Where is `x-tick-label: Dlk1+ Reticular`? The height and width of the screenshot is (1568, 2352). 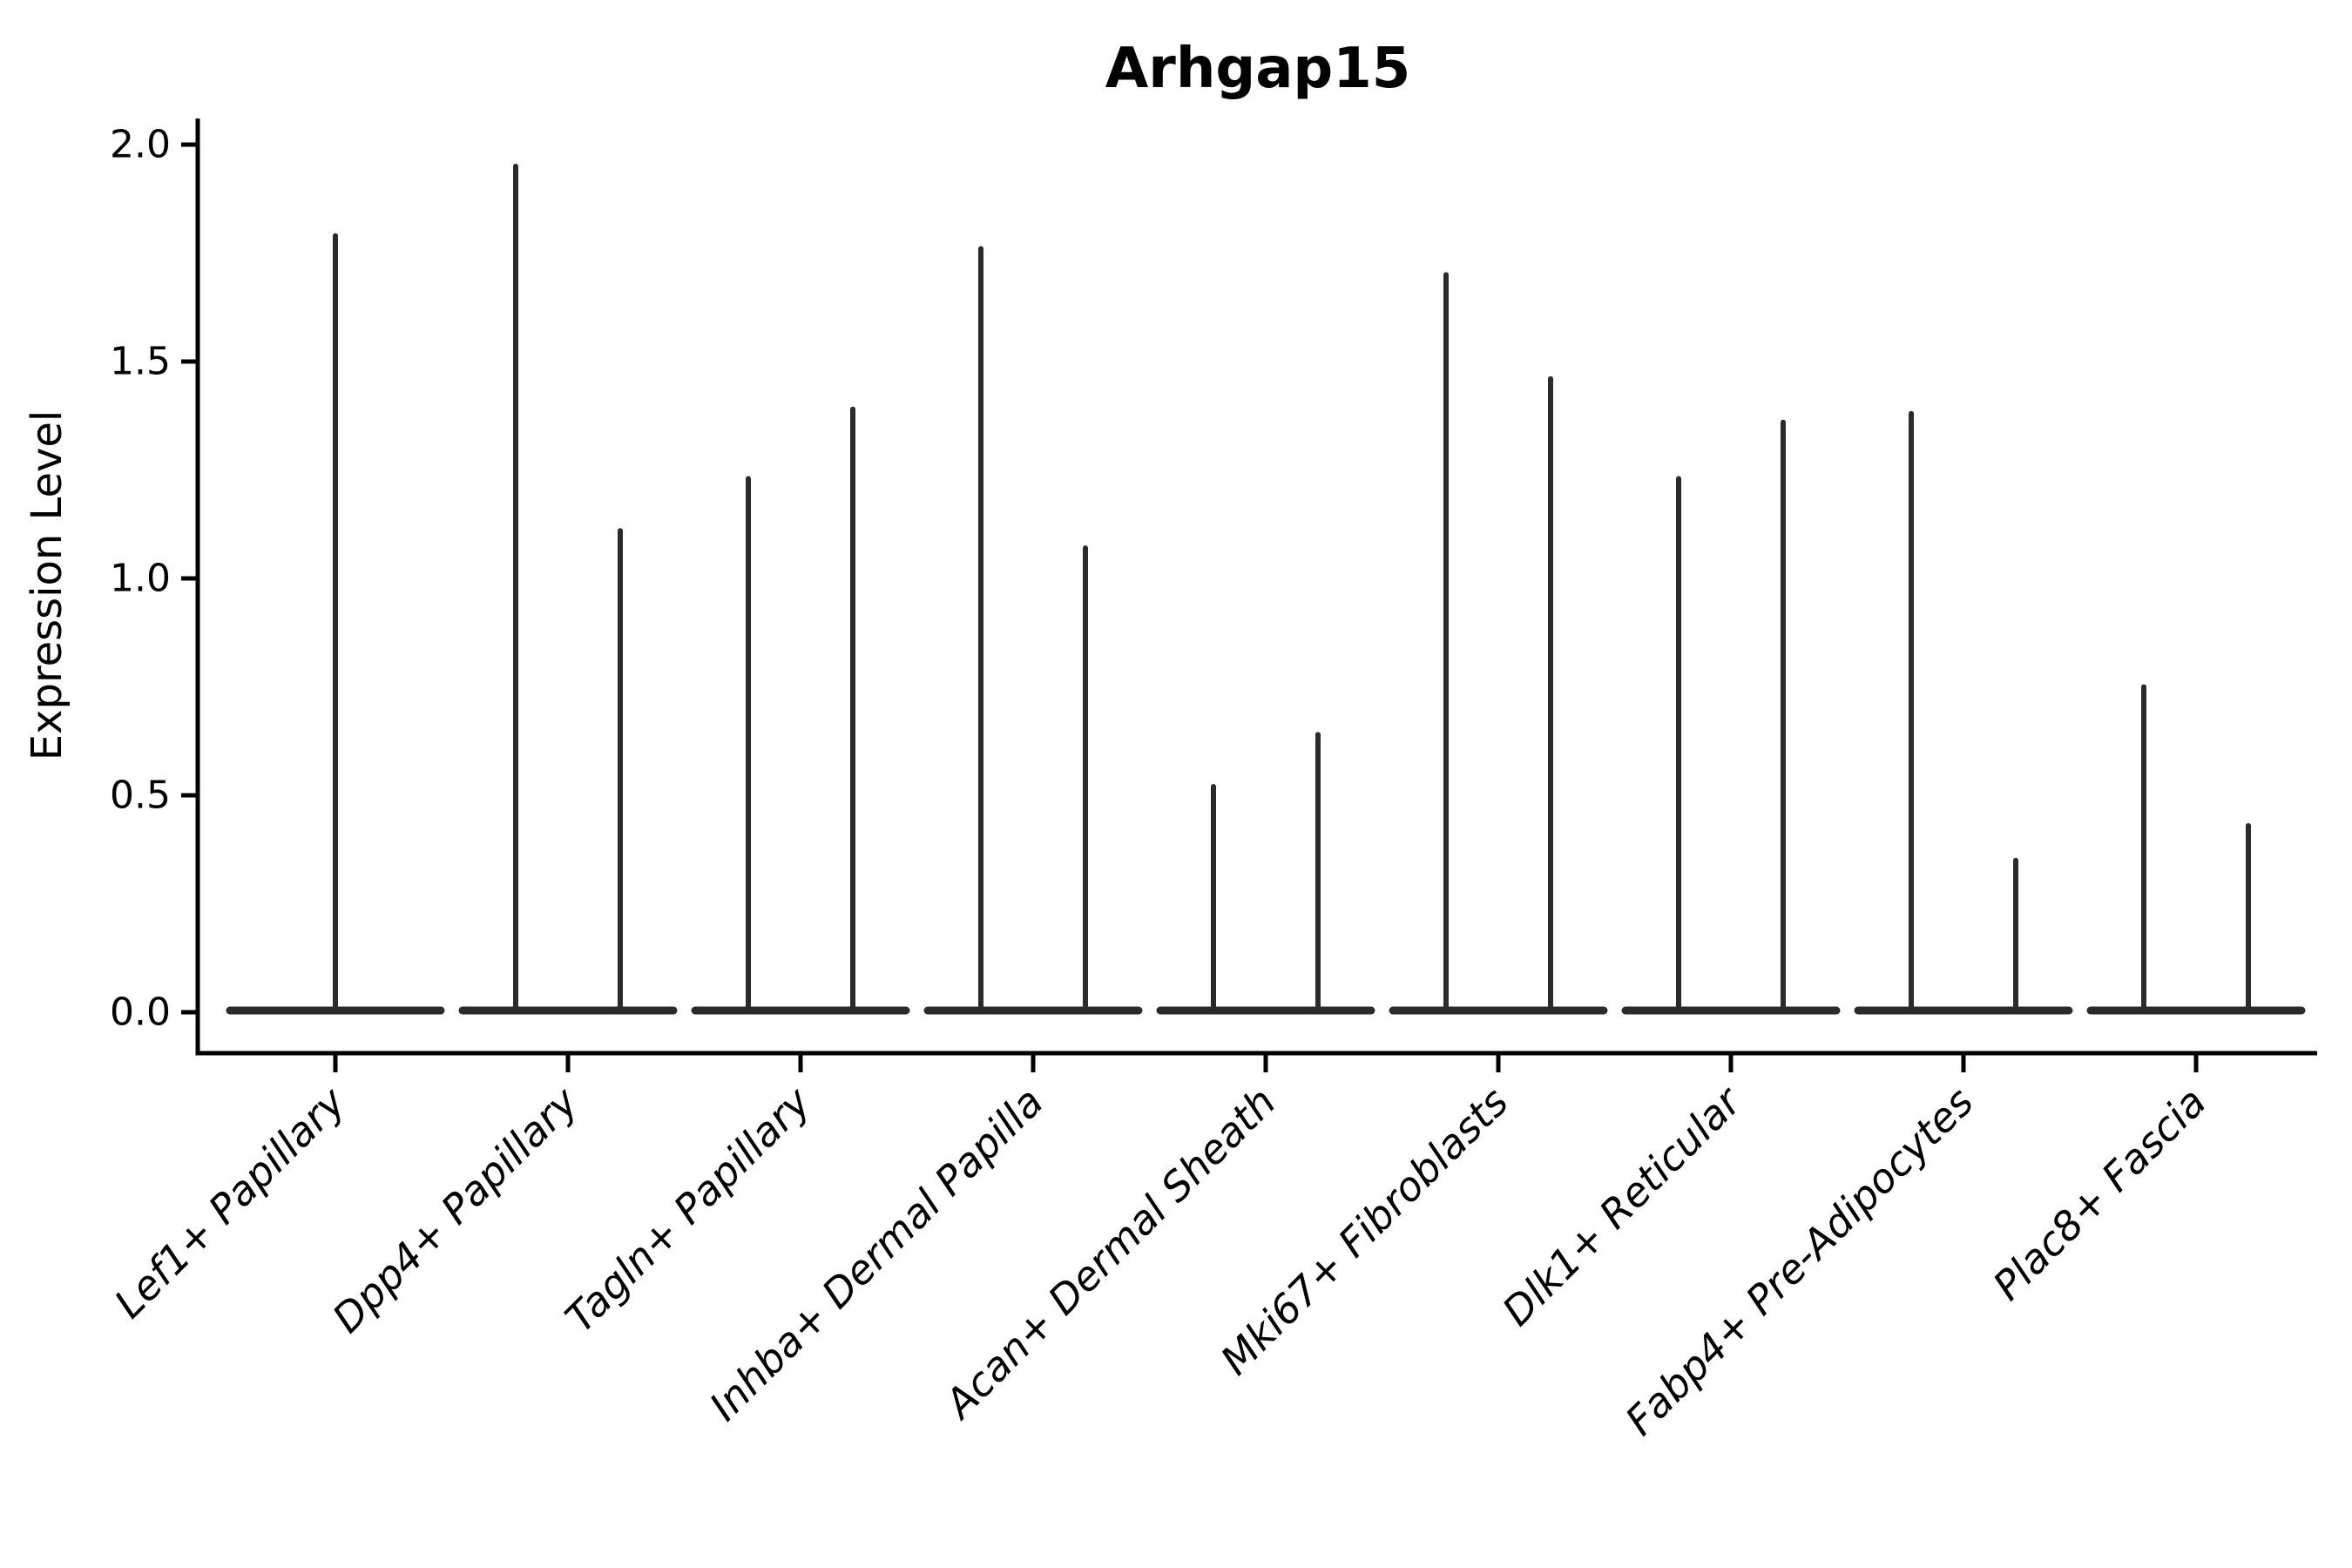
x-tick-label: Dlk1+ Reticular is located at coordinates (1622, 1205).